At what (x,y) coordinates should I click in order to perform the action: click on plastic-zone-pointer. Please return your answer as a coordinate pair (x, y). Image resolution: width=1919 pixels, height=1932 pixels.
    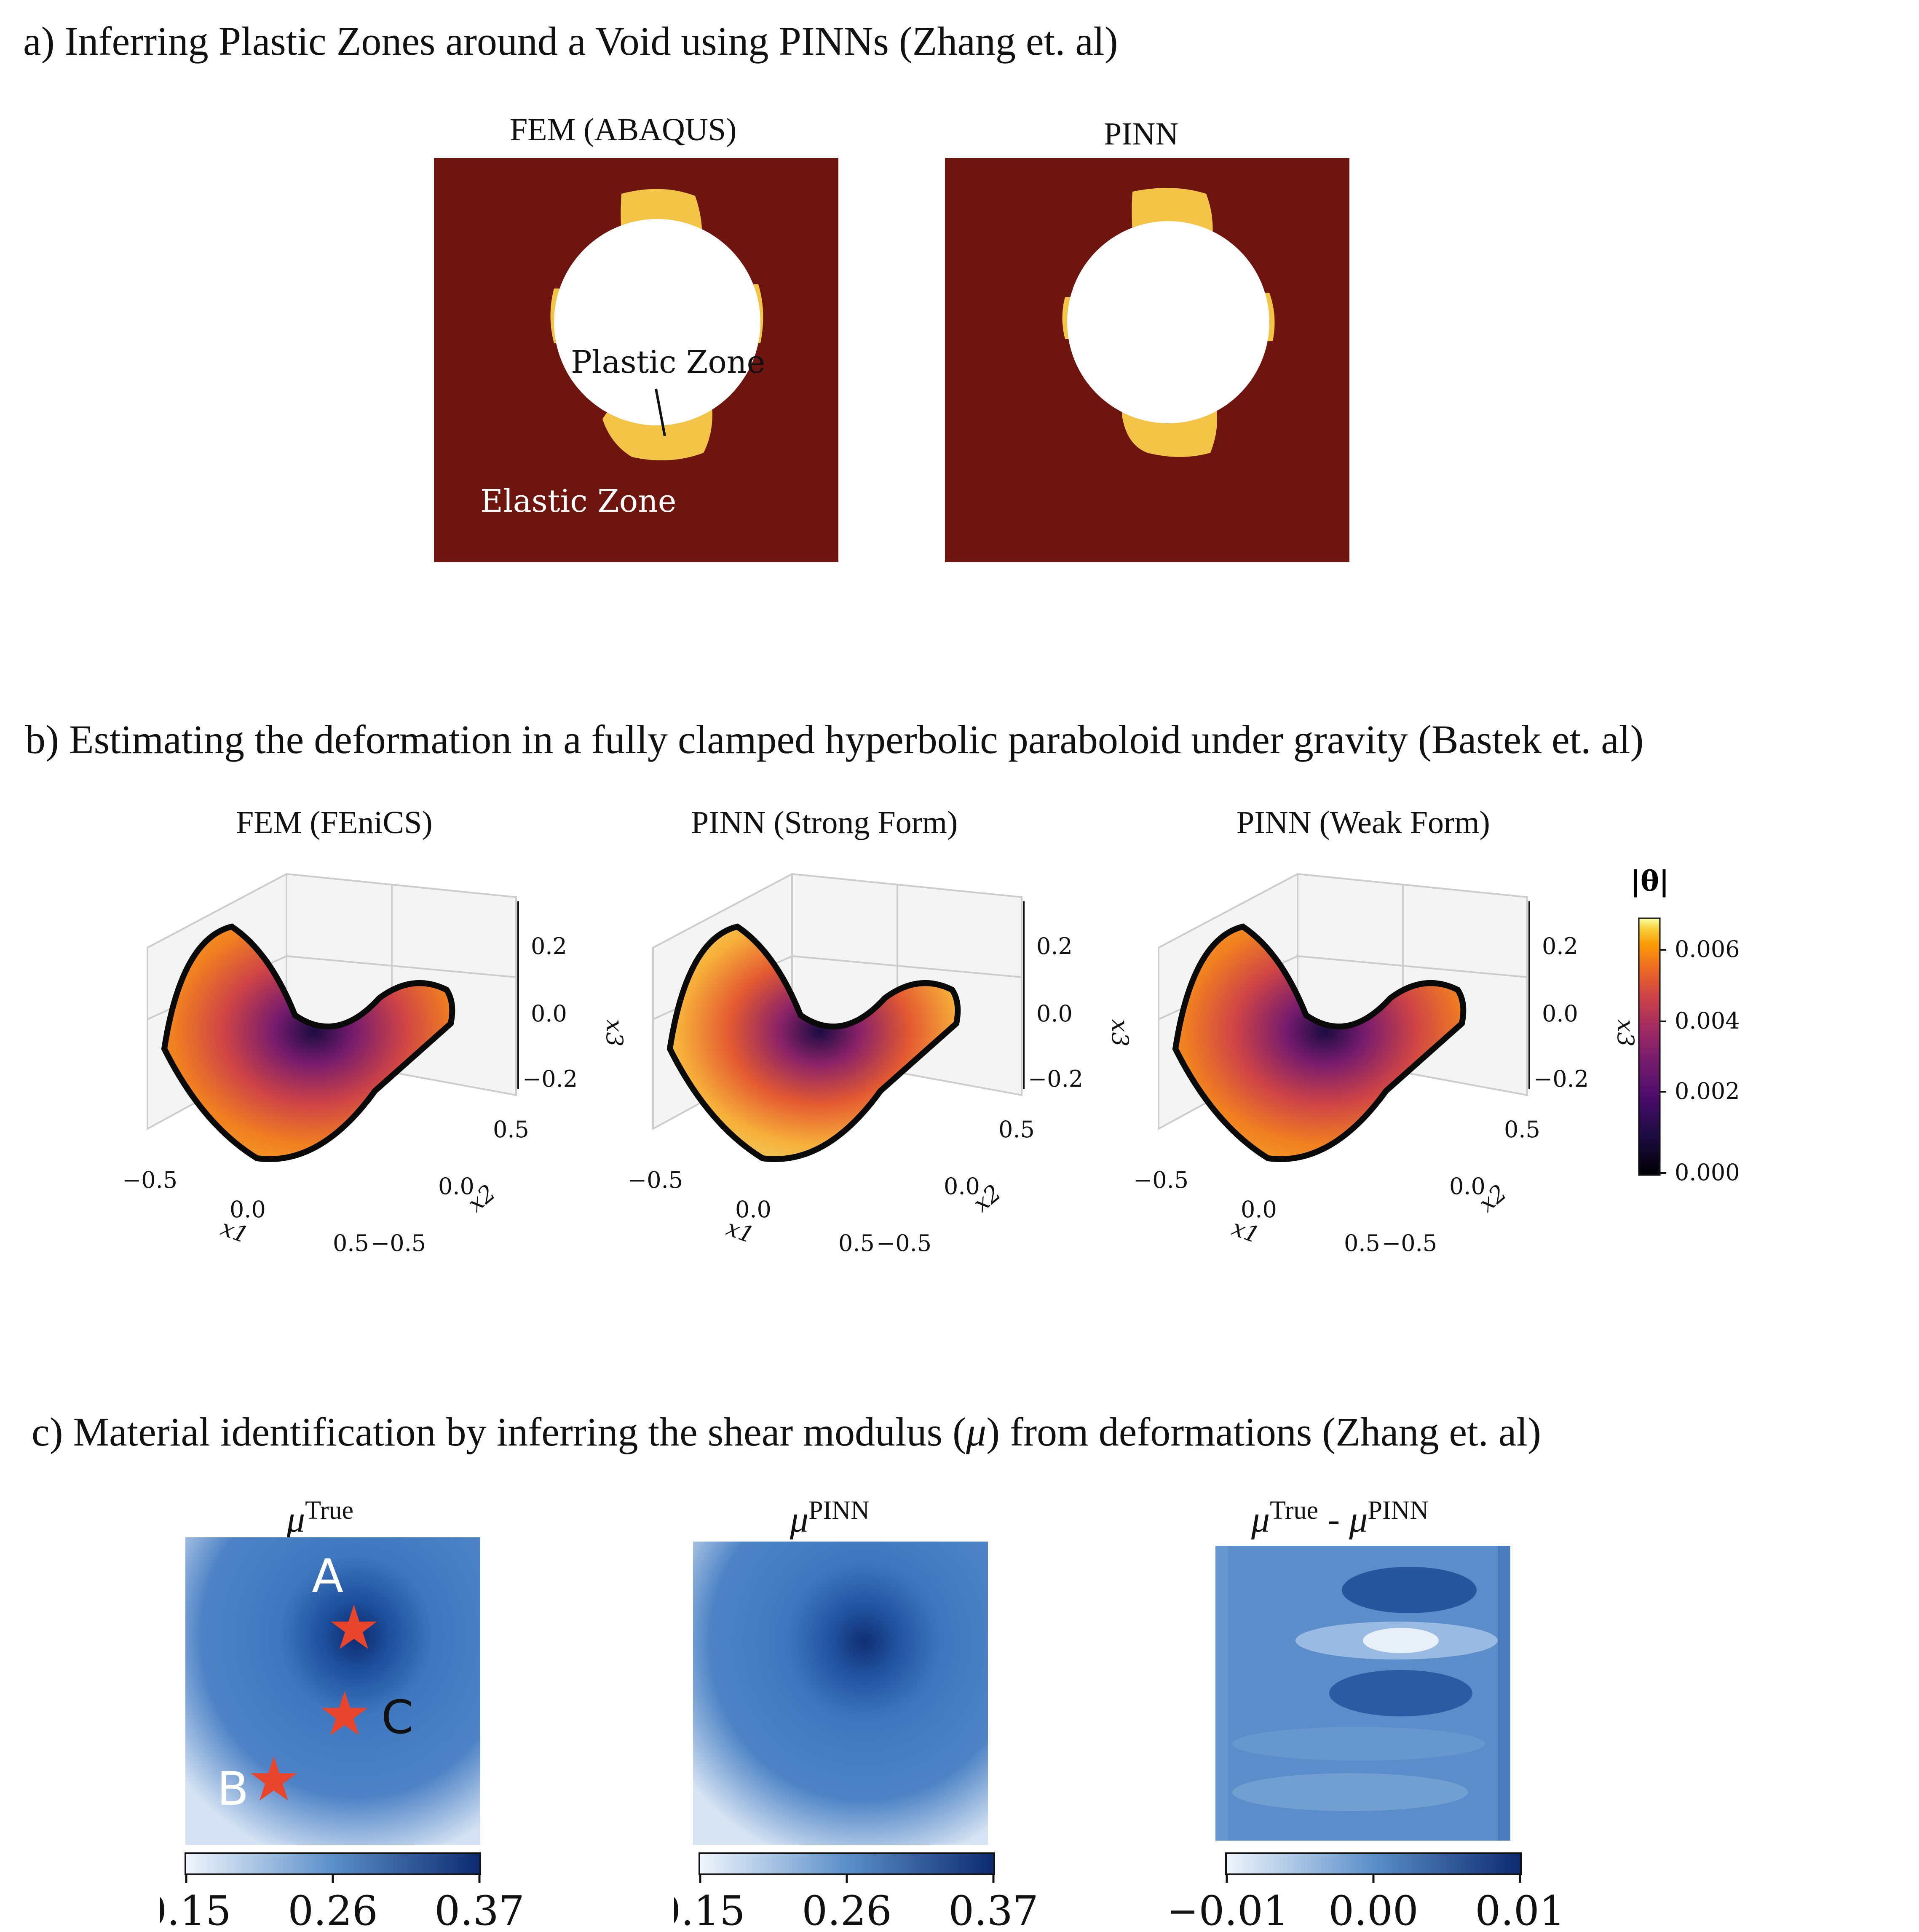
    Looking at the image, I should click on (660, 412).